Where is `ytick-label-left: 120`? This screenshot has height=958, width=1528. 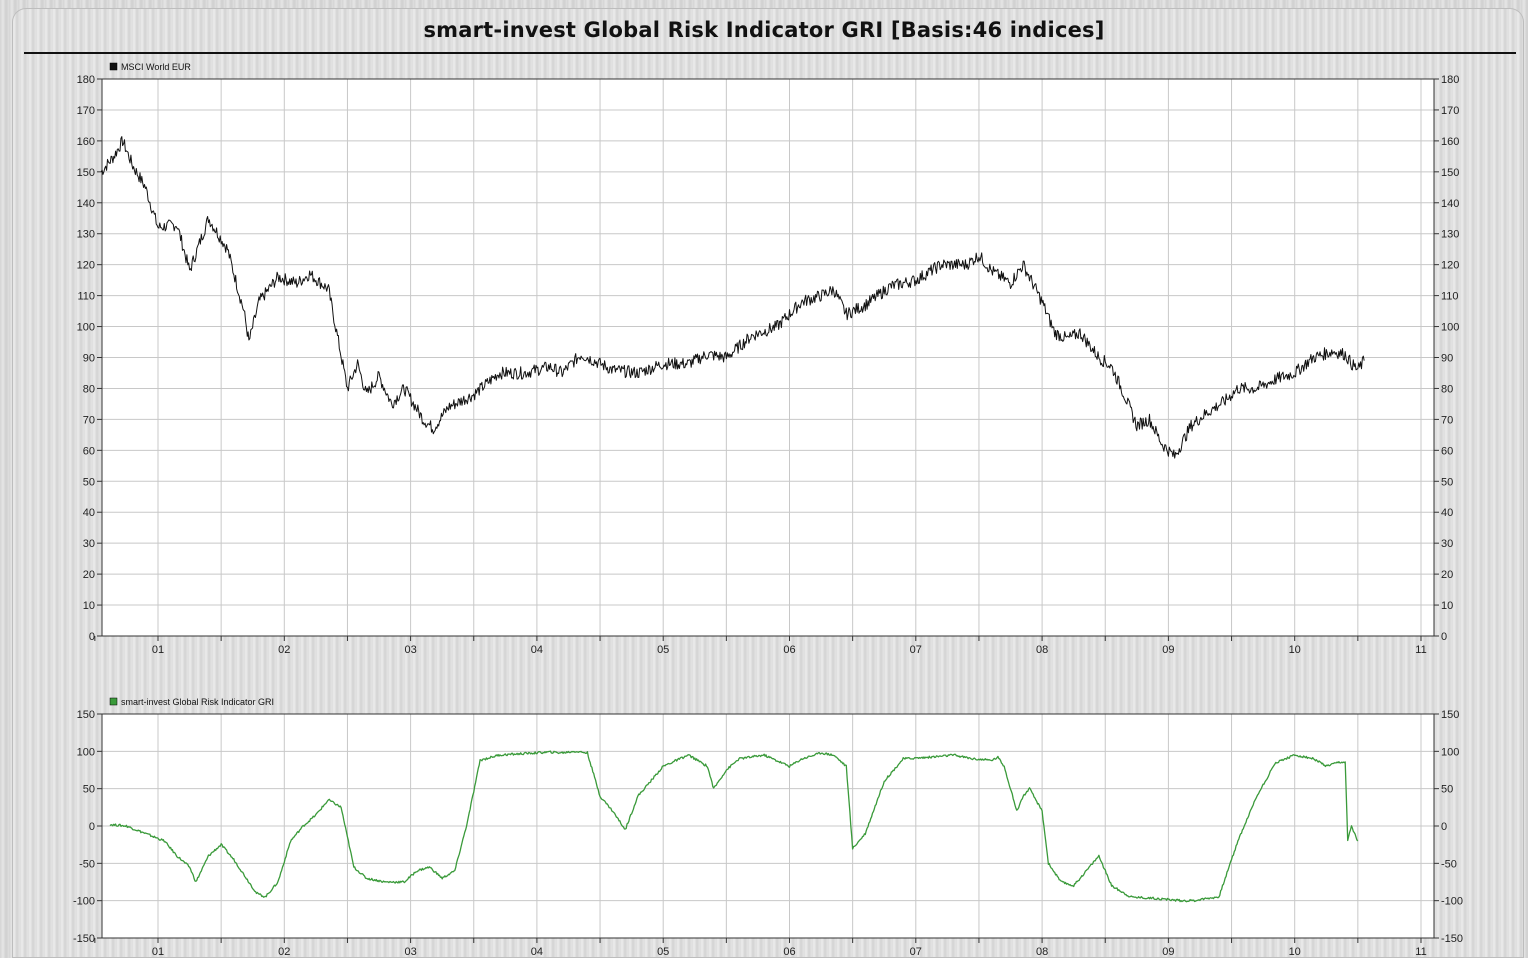 ytick-label-left: 120 is located at coordinates (86, 266).